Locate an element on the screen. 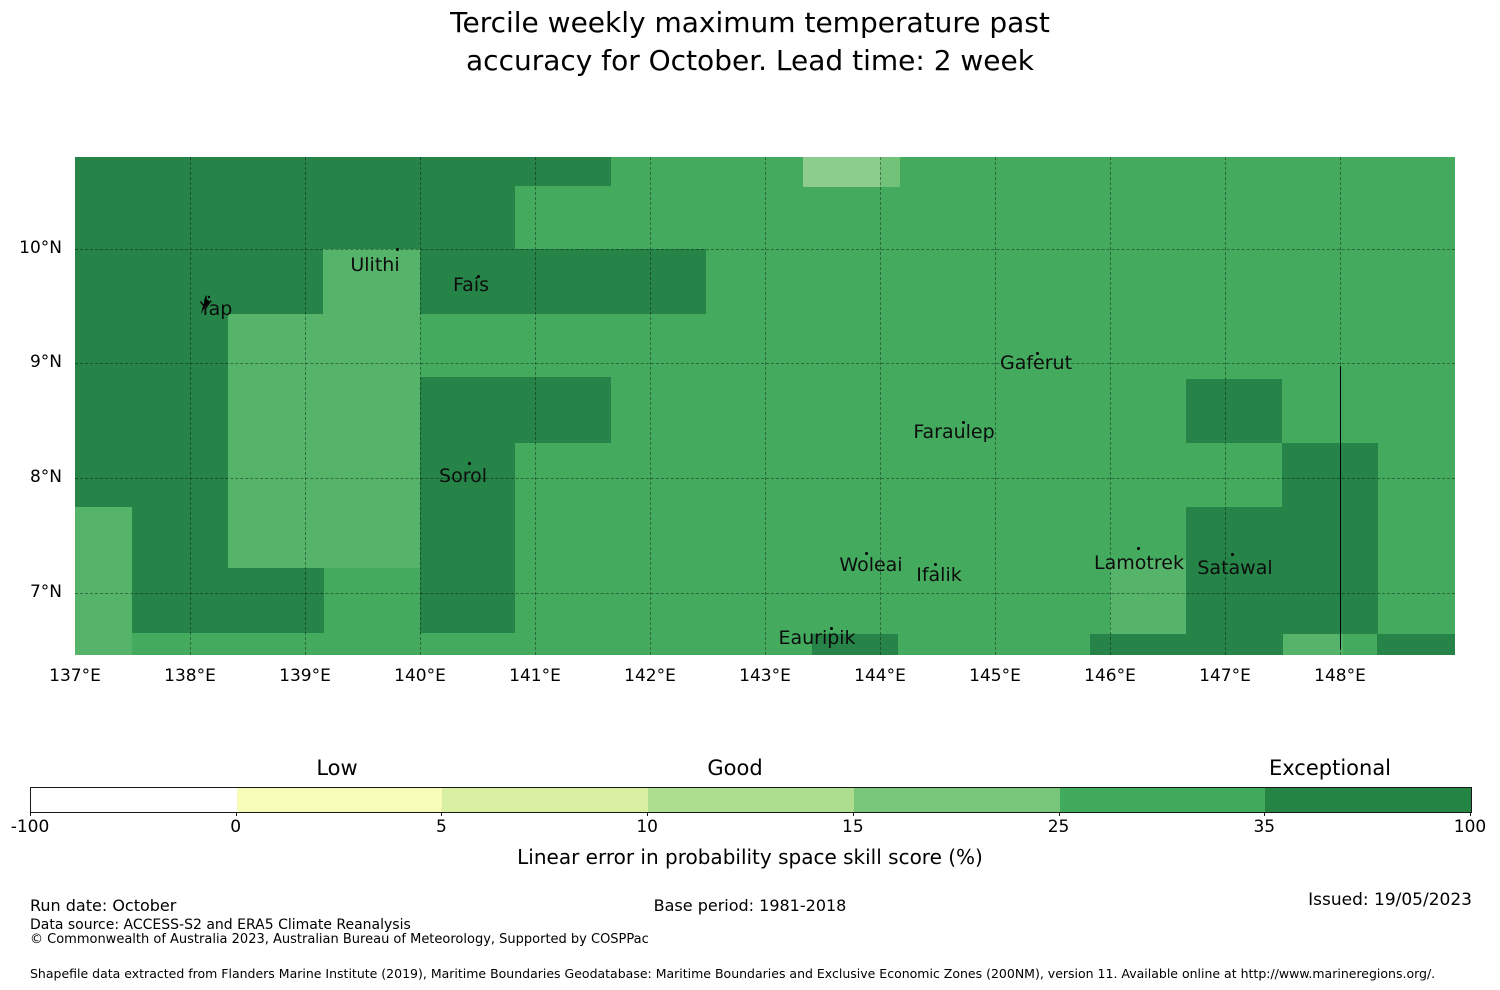 The height and width of the screenshot is (990, 1500). x-axis-tick-label: 138°E is located at coordinates (190, 676).